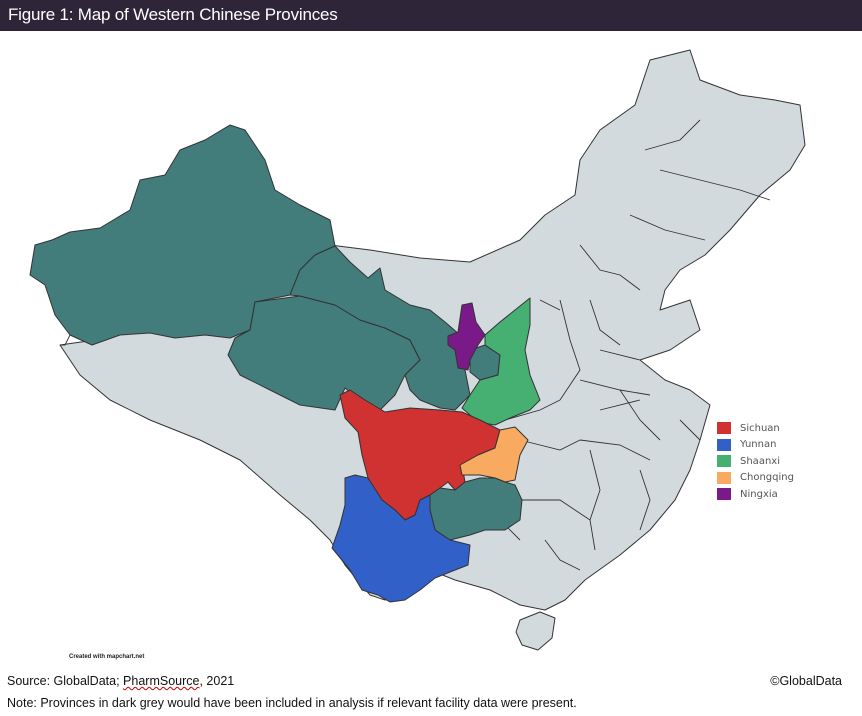  What do you see at coordinates (466, 336) in the screenshot?
I see `region-ningxia` at bounding box center [466, 336].